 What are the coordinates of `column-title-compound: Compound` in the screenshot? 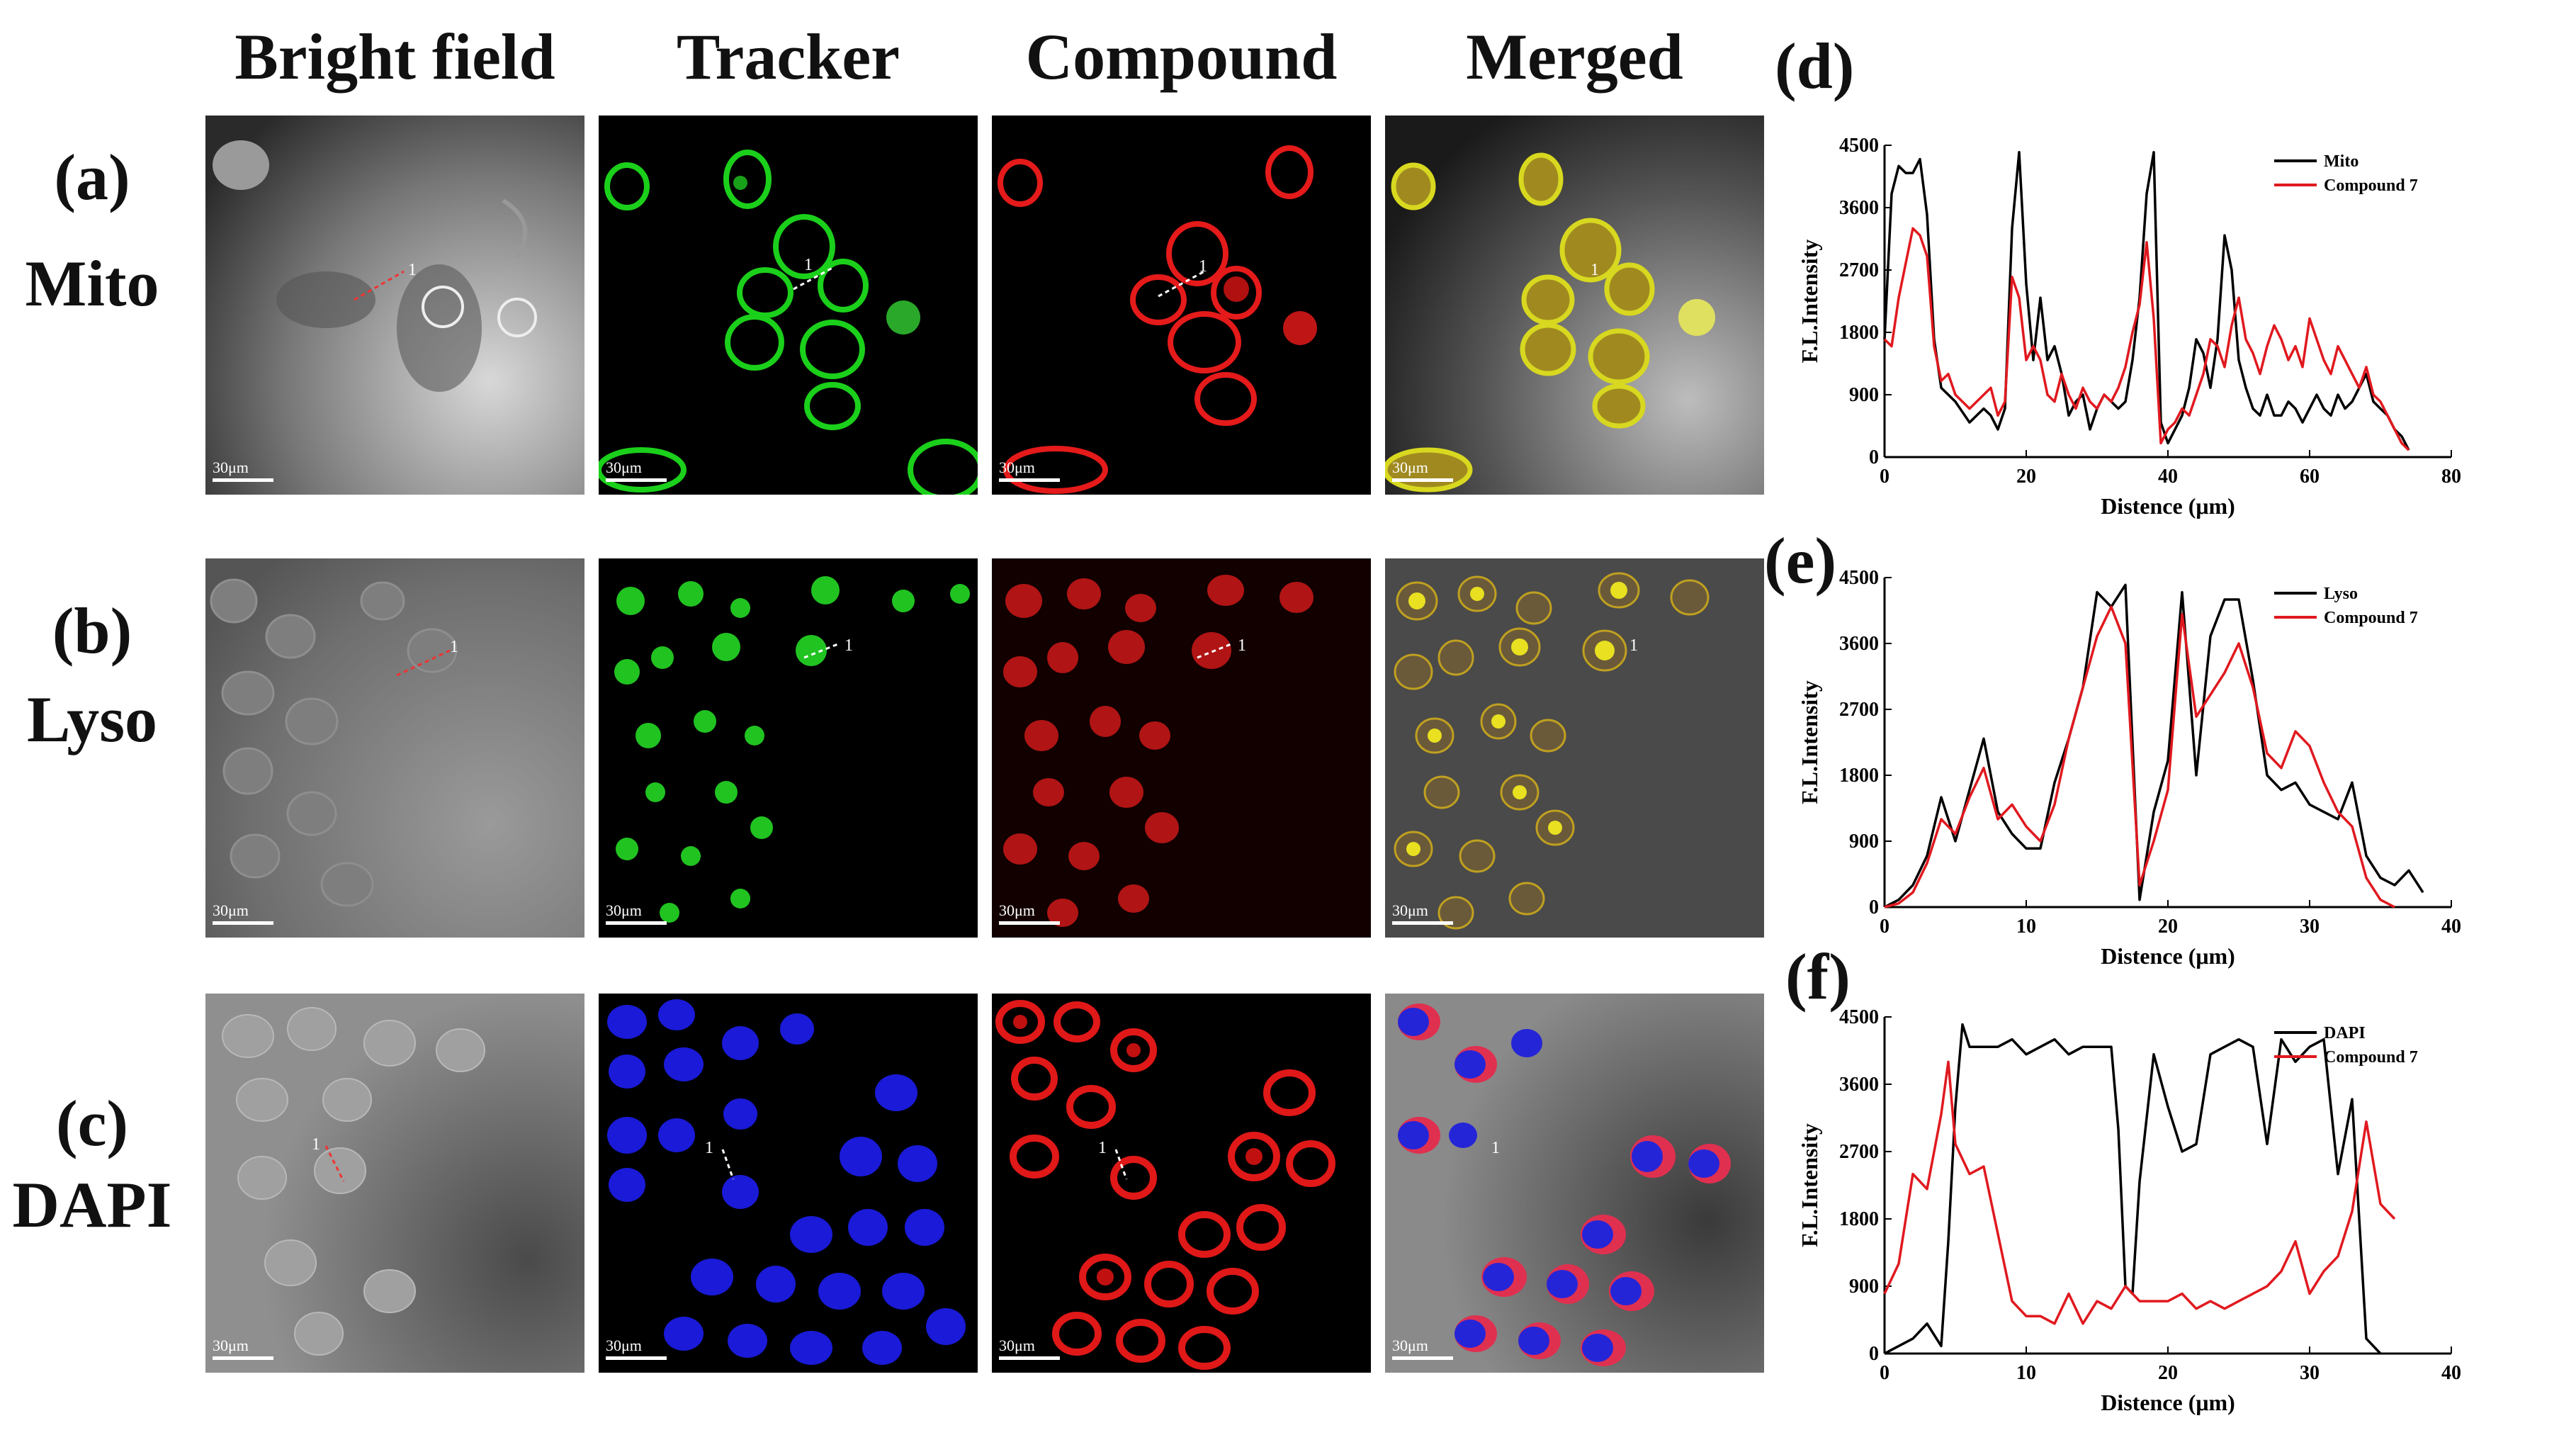 It's located at (1181, 57).